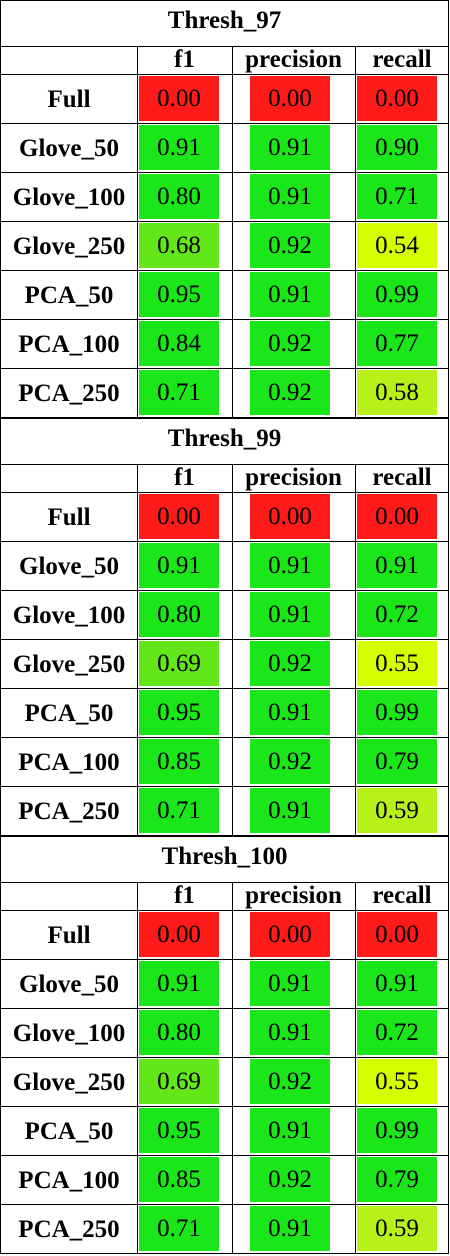  I want to click on value-cell-f1: 0.69, so click(179, 663).